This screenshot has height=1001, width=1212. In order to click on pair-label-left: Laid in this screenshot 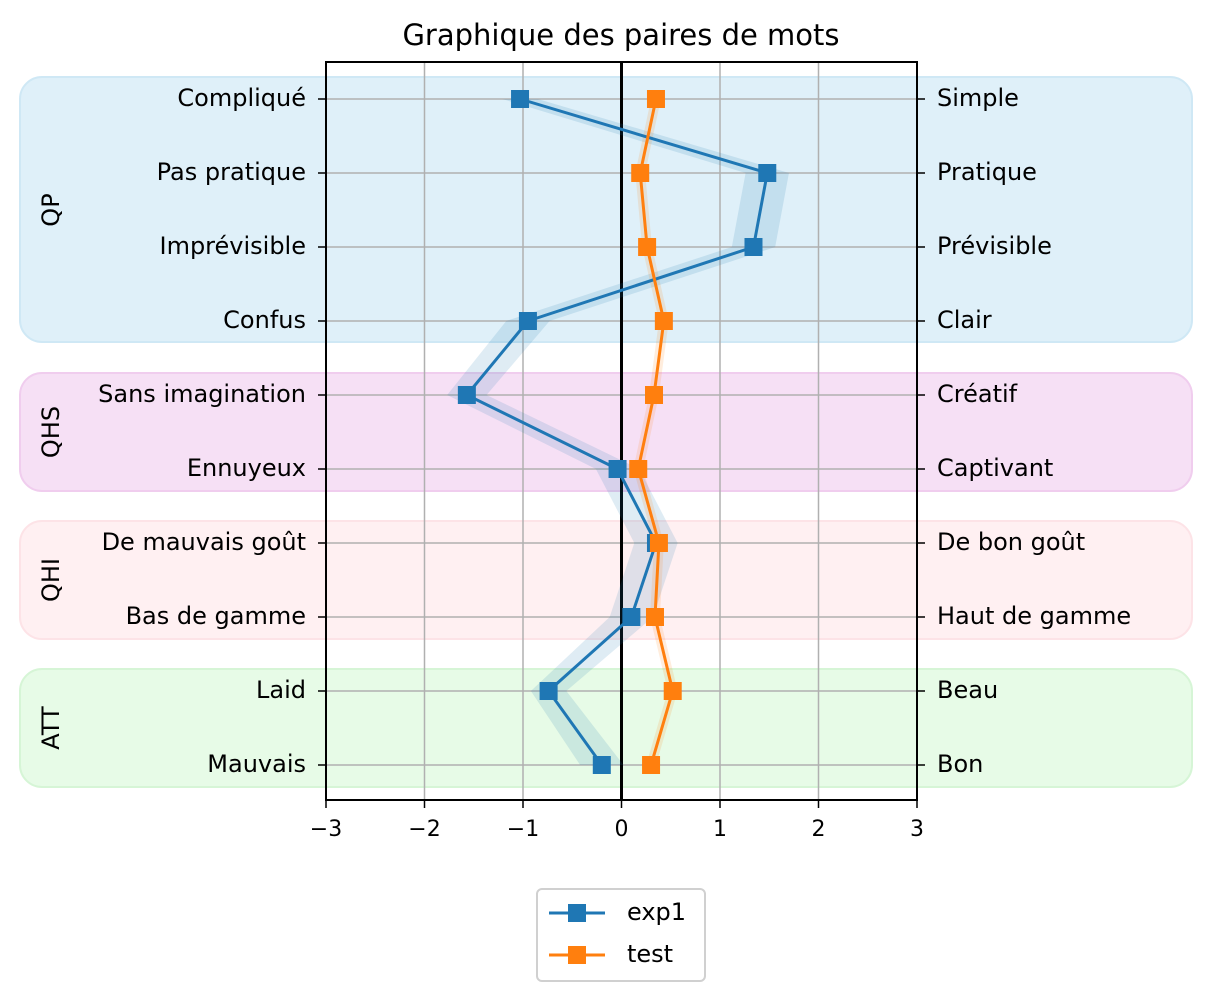, I will do `click(281, 690)`.